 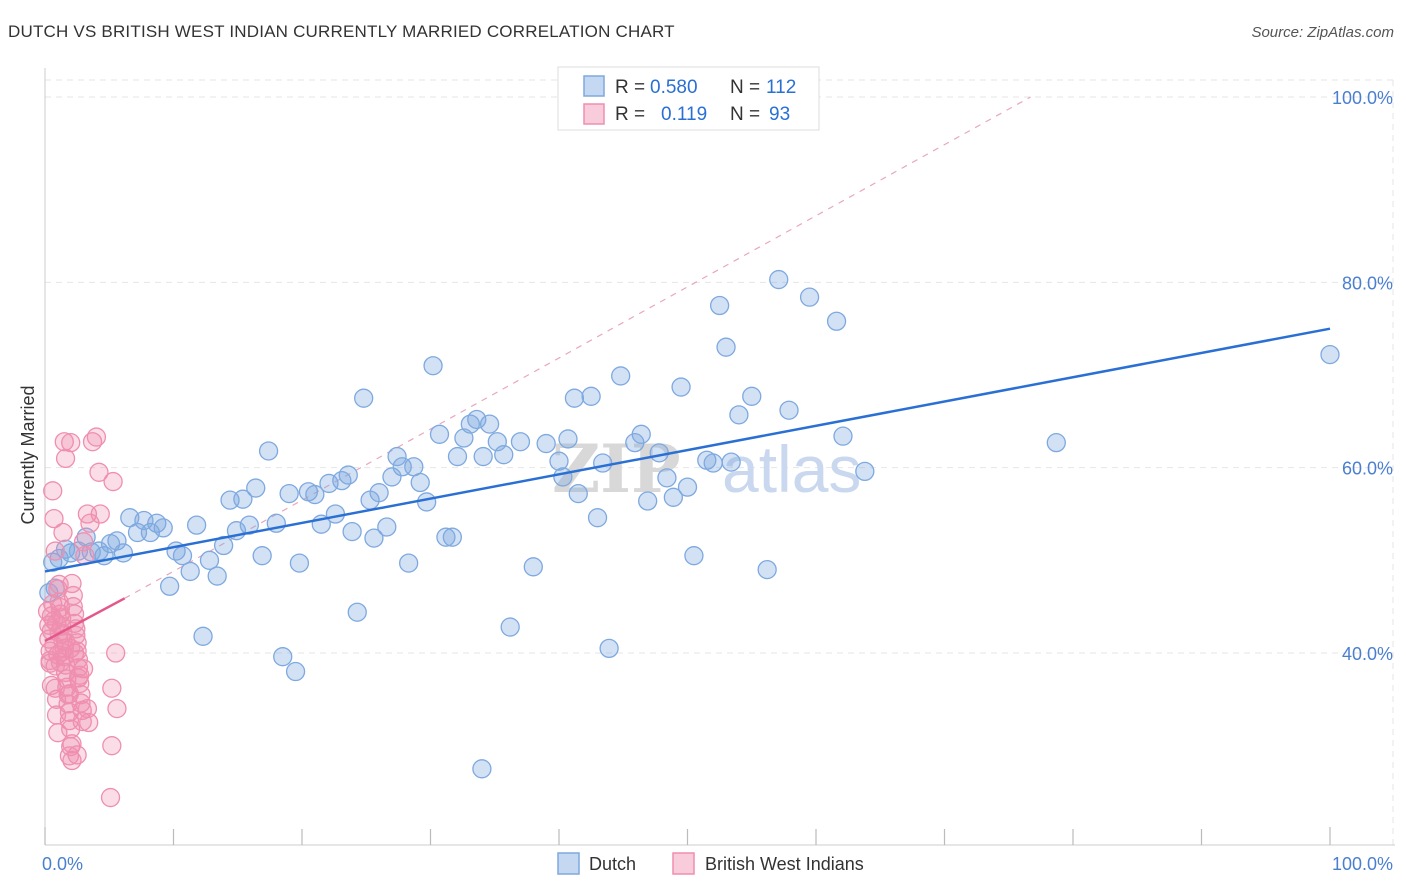 I want to click on legend-bottom-label-dutch: Dutch, so click(x=612, y=864).